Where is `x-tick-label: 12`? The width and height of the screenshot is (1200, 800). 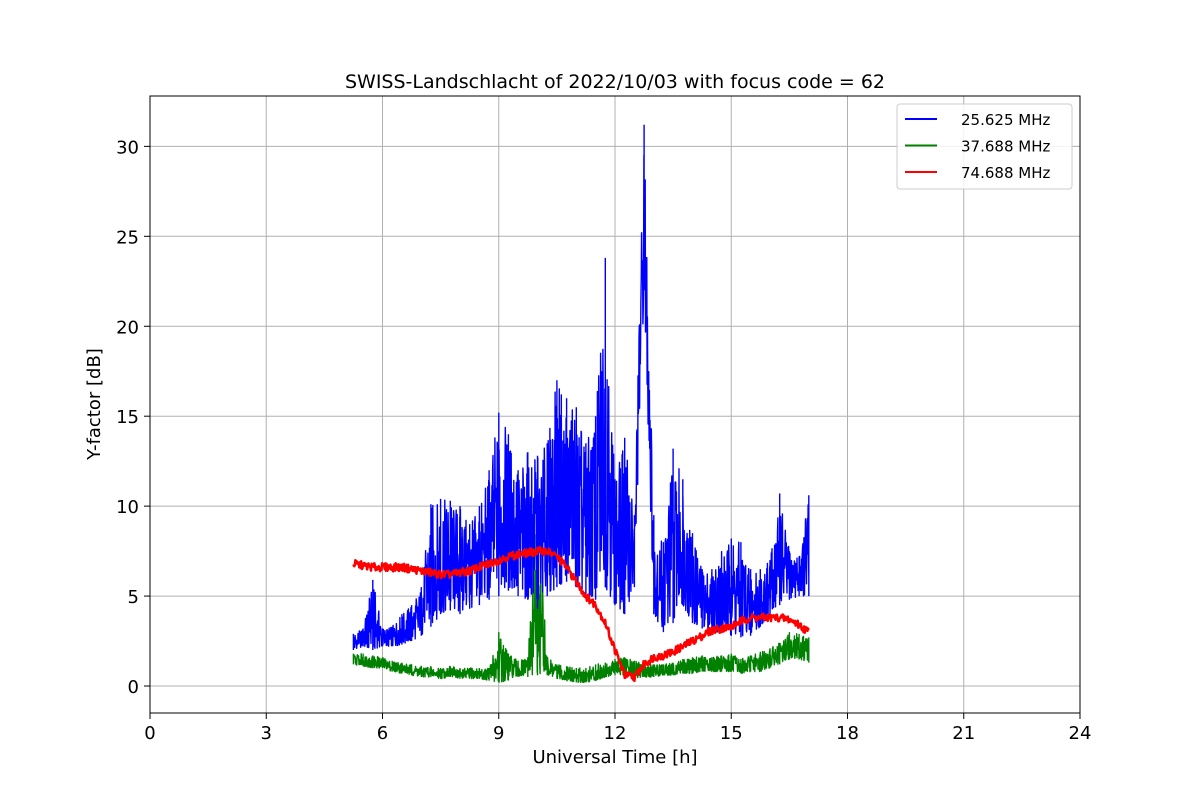 x-tick-label: 12 is located at coordinates (615, 733).